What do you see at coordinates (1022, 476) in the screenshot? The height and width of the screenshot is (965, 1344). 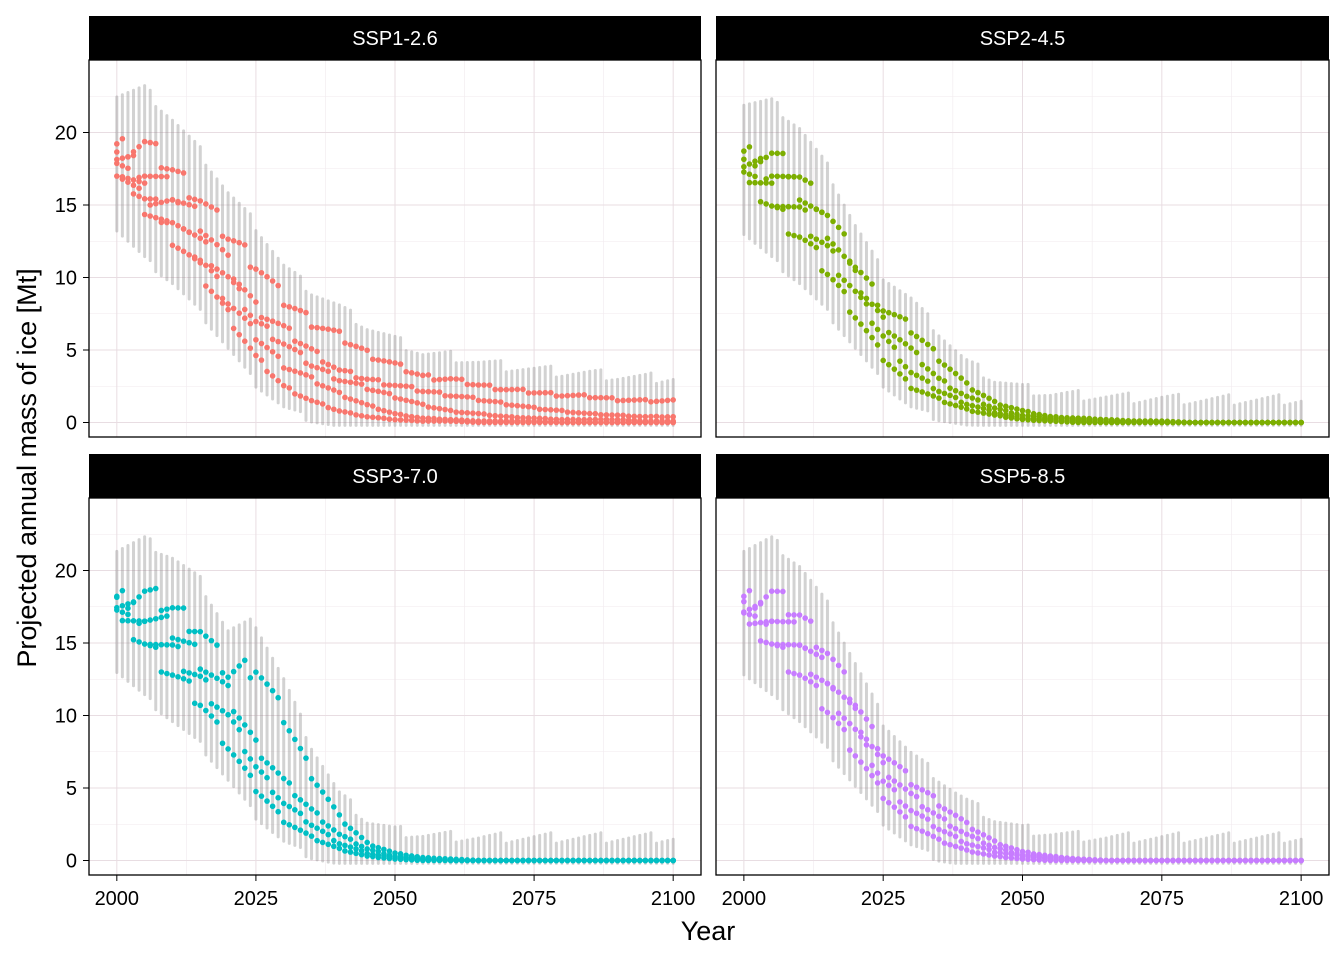 I see `facet-strip` at bounding box center [1022, 476].